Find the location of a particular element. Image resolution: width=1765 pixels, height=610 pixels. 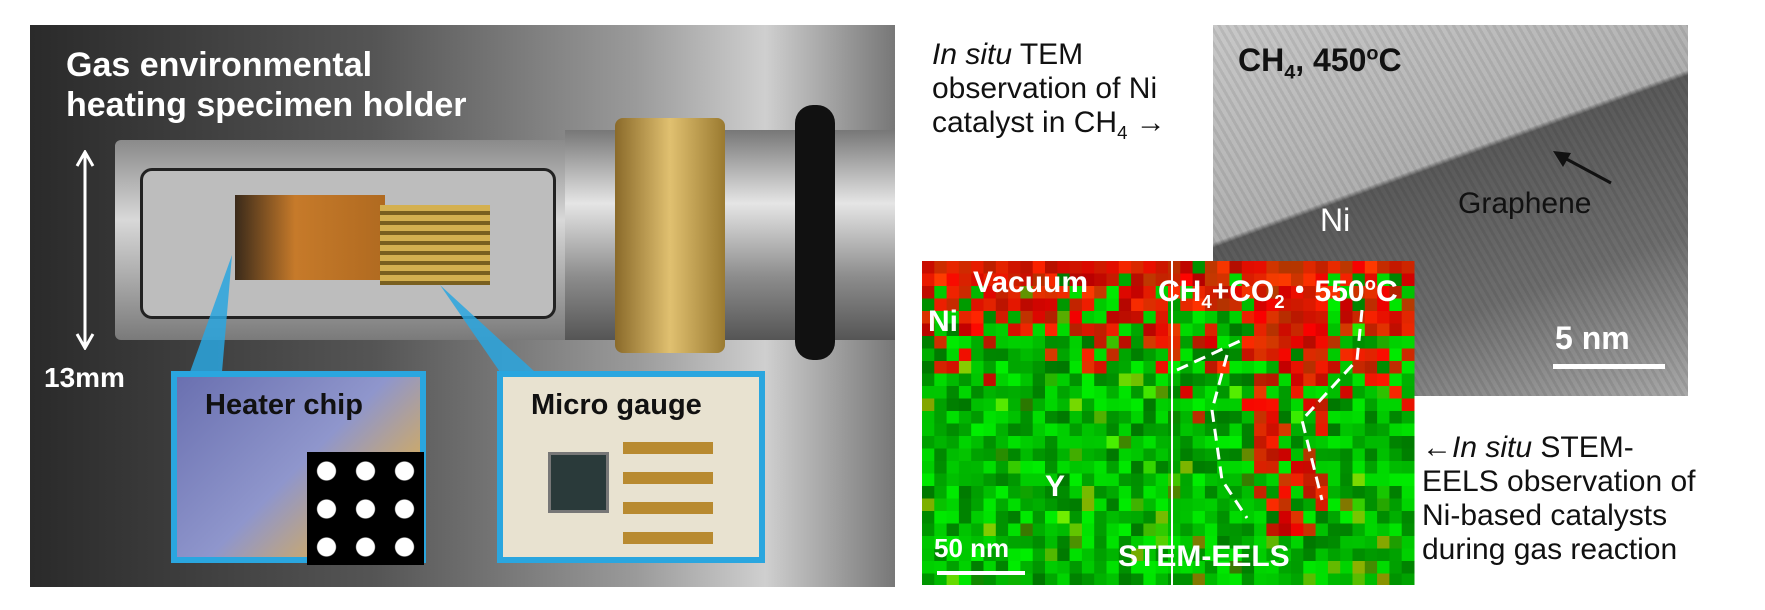

caption-text: EELS observation of is located at coordinates (1559, 481).